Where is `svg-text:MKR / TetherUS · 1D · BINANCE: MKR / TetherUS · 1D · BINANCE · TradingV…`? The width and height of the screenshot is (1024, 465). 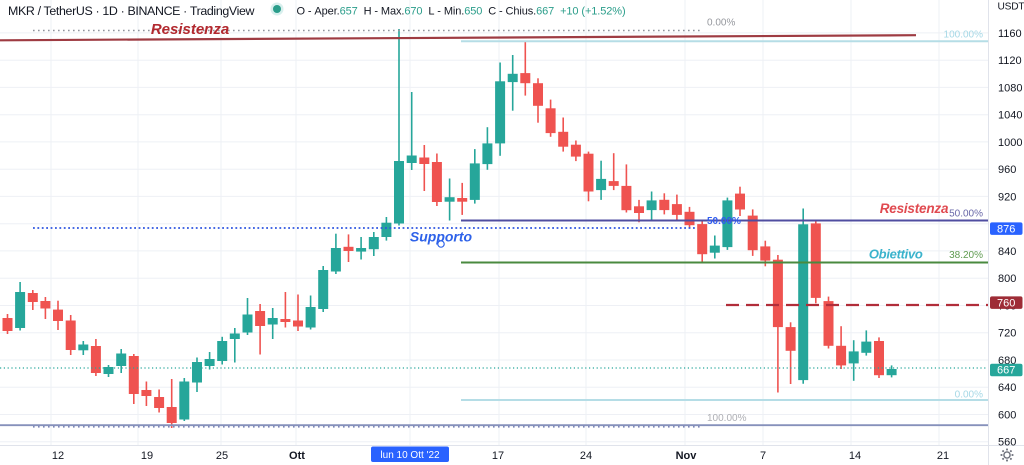 svg-text:MKR / TetherUS · 1D · BINANCE: MKR / TetherUS · 1D · BINANCE · TradingV… is located at coordinates (131, 11).